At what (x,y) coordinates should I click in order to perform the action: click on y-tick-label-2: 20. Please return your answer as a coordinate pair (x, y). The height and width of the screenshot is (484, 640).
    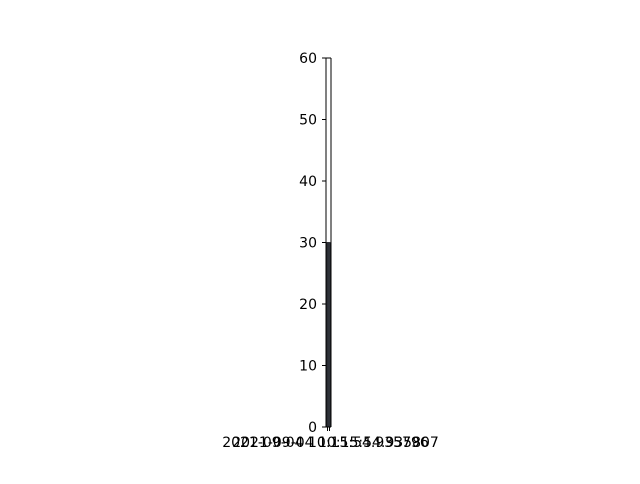
    Looking at the image, I should click on (308, 305).